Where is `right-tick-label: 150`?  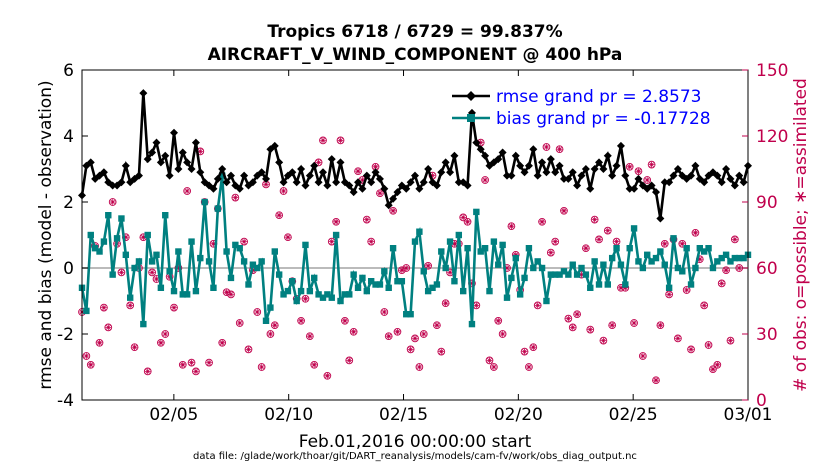
right-tick-label: 150 is located at coordinates (772, 71).